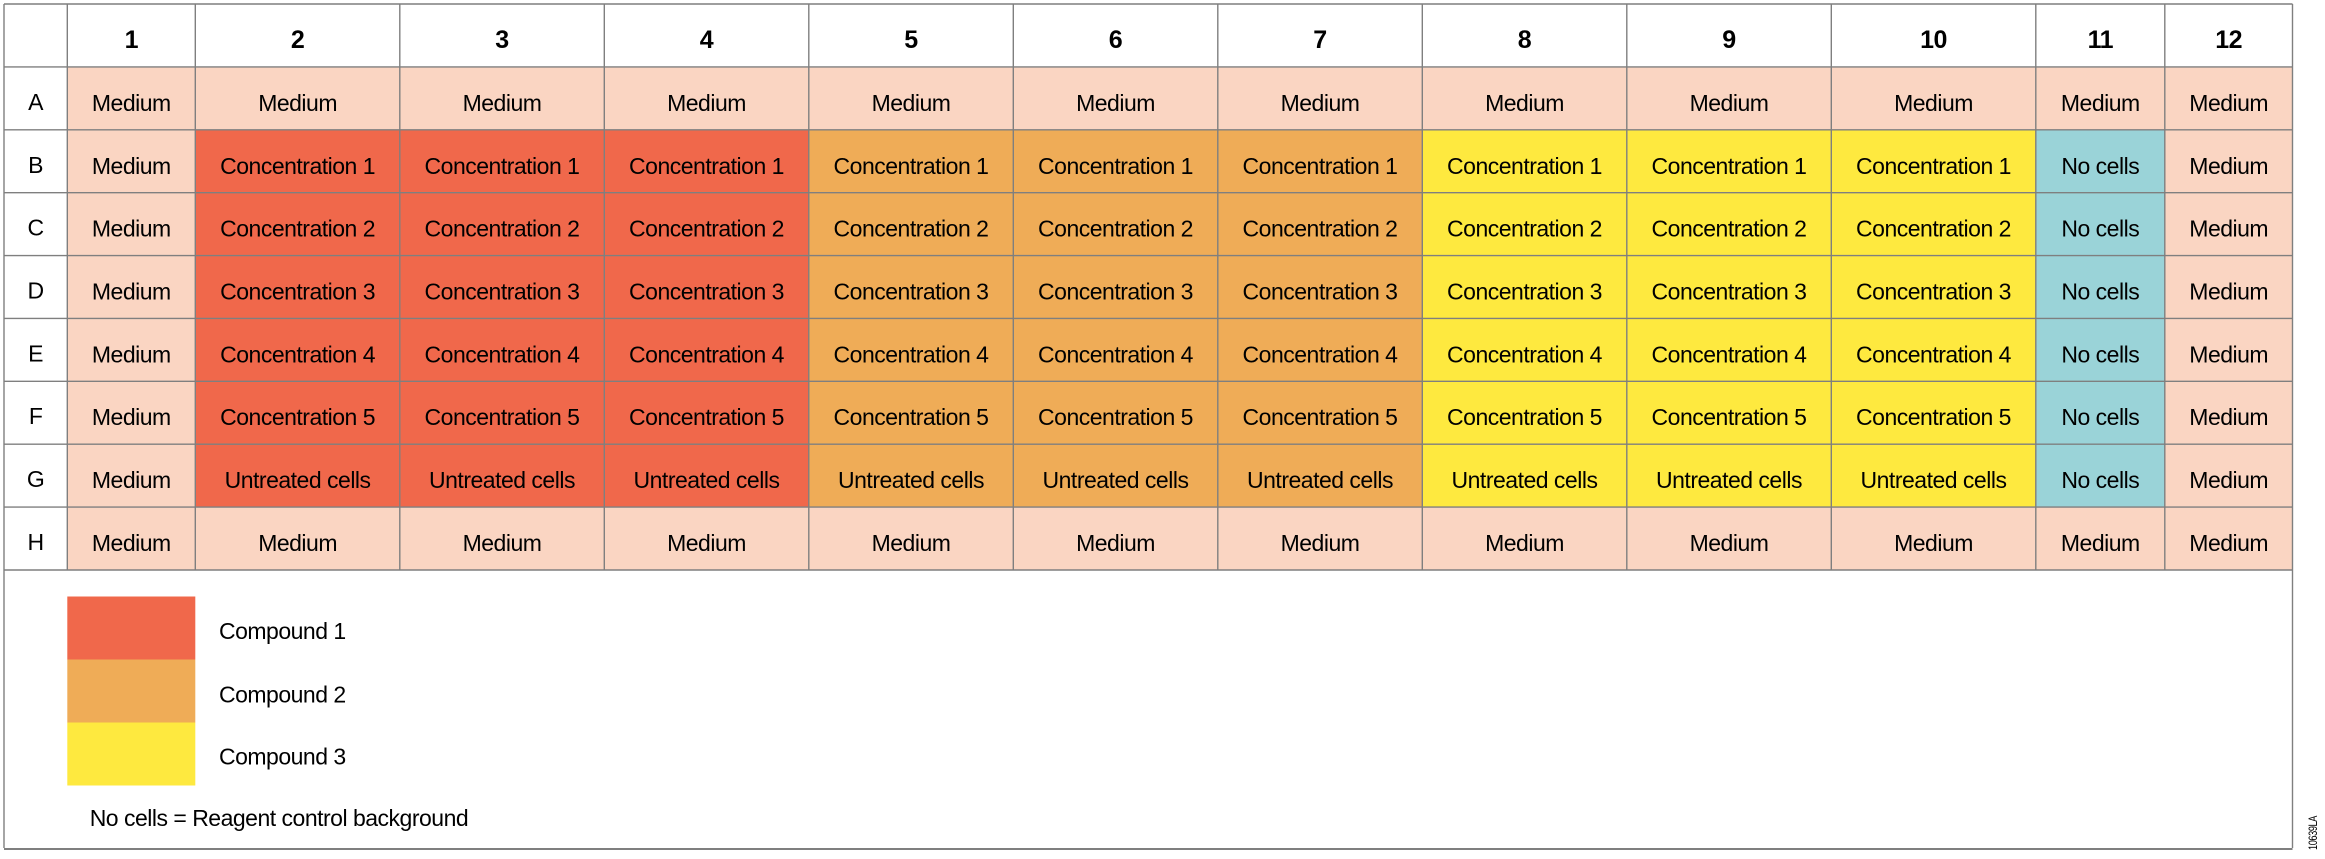  What do you see at coordinates (36, 228) in the screenshot?
I see `svg-text: C` at bounding box center [36, 228].